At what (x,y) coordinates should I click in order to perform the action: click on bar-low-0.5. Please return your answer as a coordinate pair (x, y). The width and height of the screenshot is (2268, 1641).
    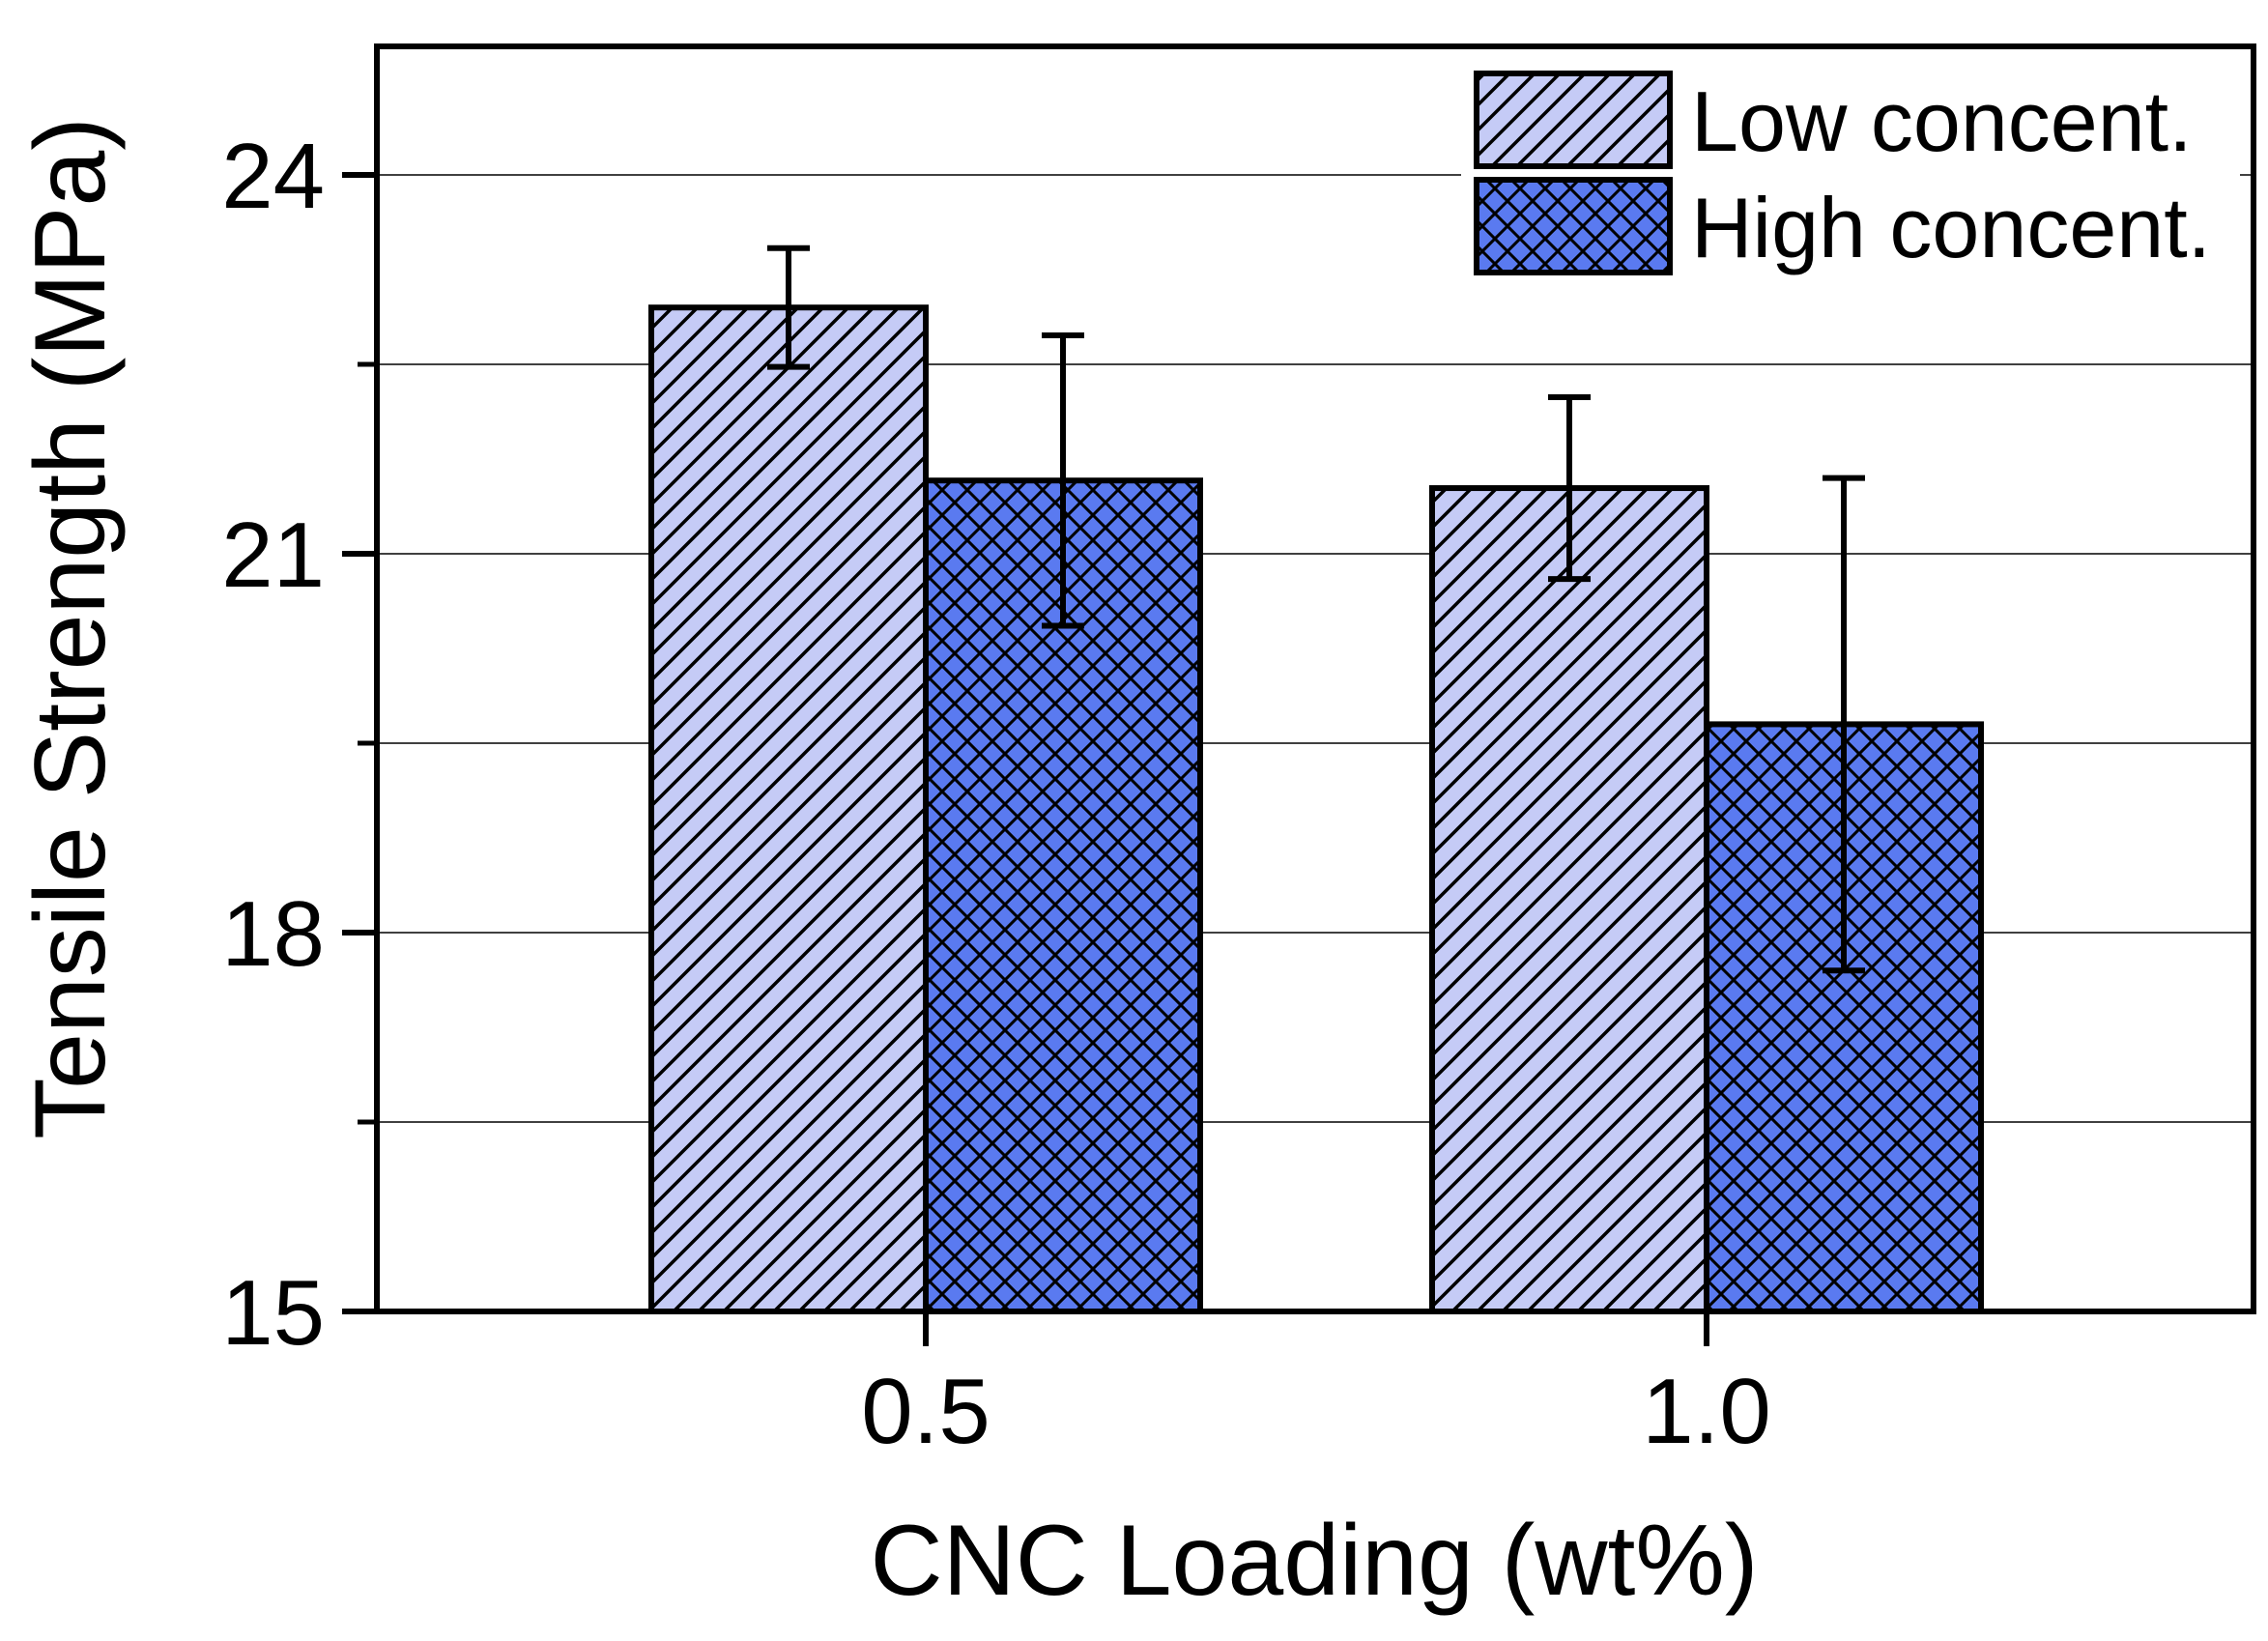
    Looking at the image, I should click on (788, 809).